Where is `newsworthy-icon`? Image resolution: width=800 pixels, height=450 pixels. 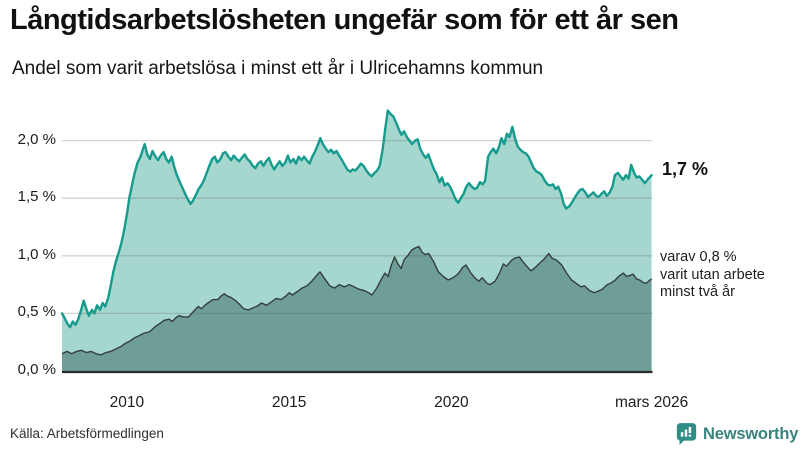
newsworthy-icon is located at coordinates (686, 434).